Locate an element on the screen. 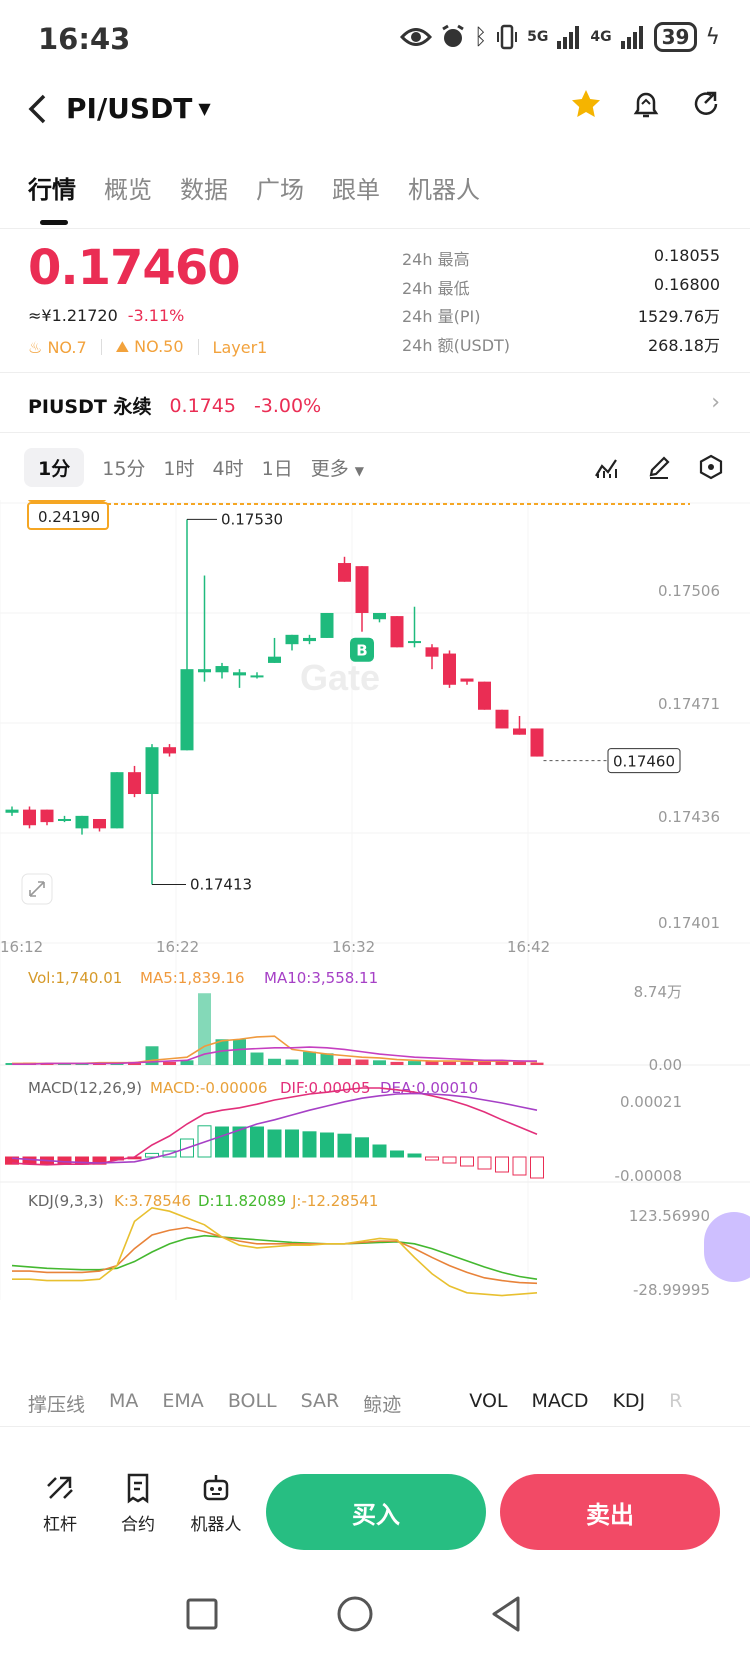 The width and height of the screenshot is (750, 1659). back-button is located at coordinates (41, 112).